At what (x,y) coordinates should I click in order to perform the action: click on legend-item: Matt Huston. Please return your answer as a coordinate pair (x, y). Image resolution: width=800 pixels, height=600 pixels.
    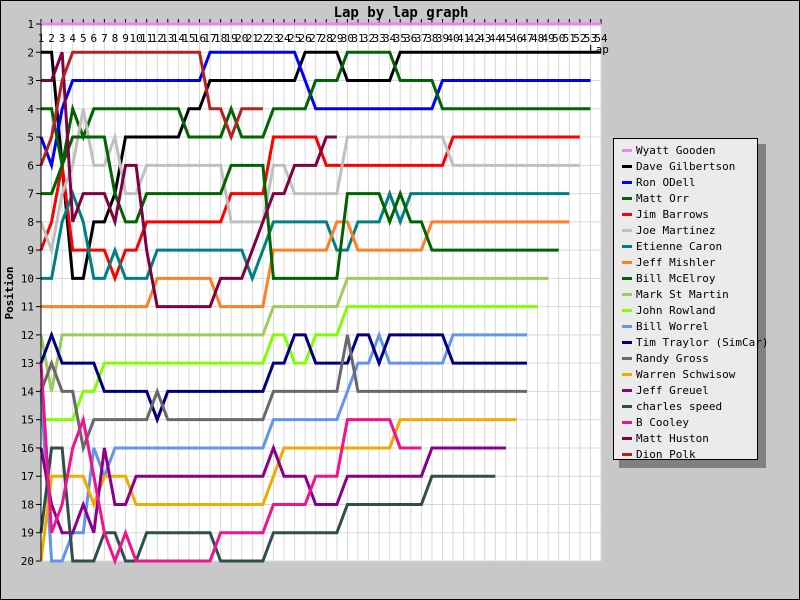
    Looking at the image, I should click on (689, 438).